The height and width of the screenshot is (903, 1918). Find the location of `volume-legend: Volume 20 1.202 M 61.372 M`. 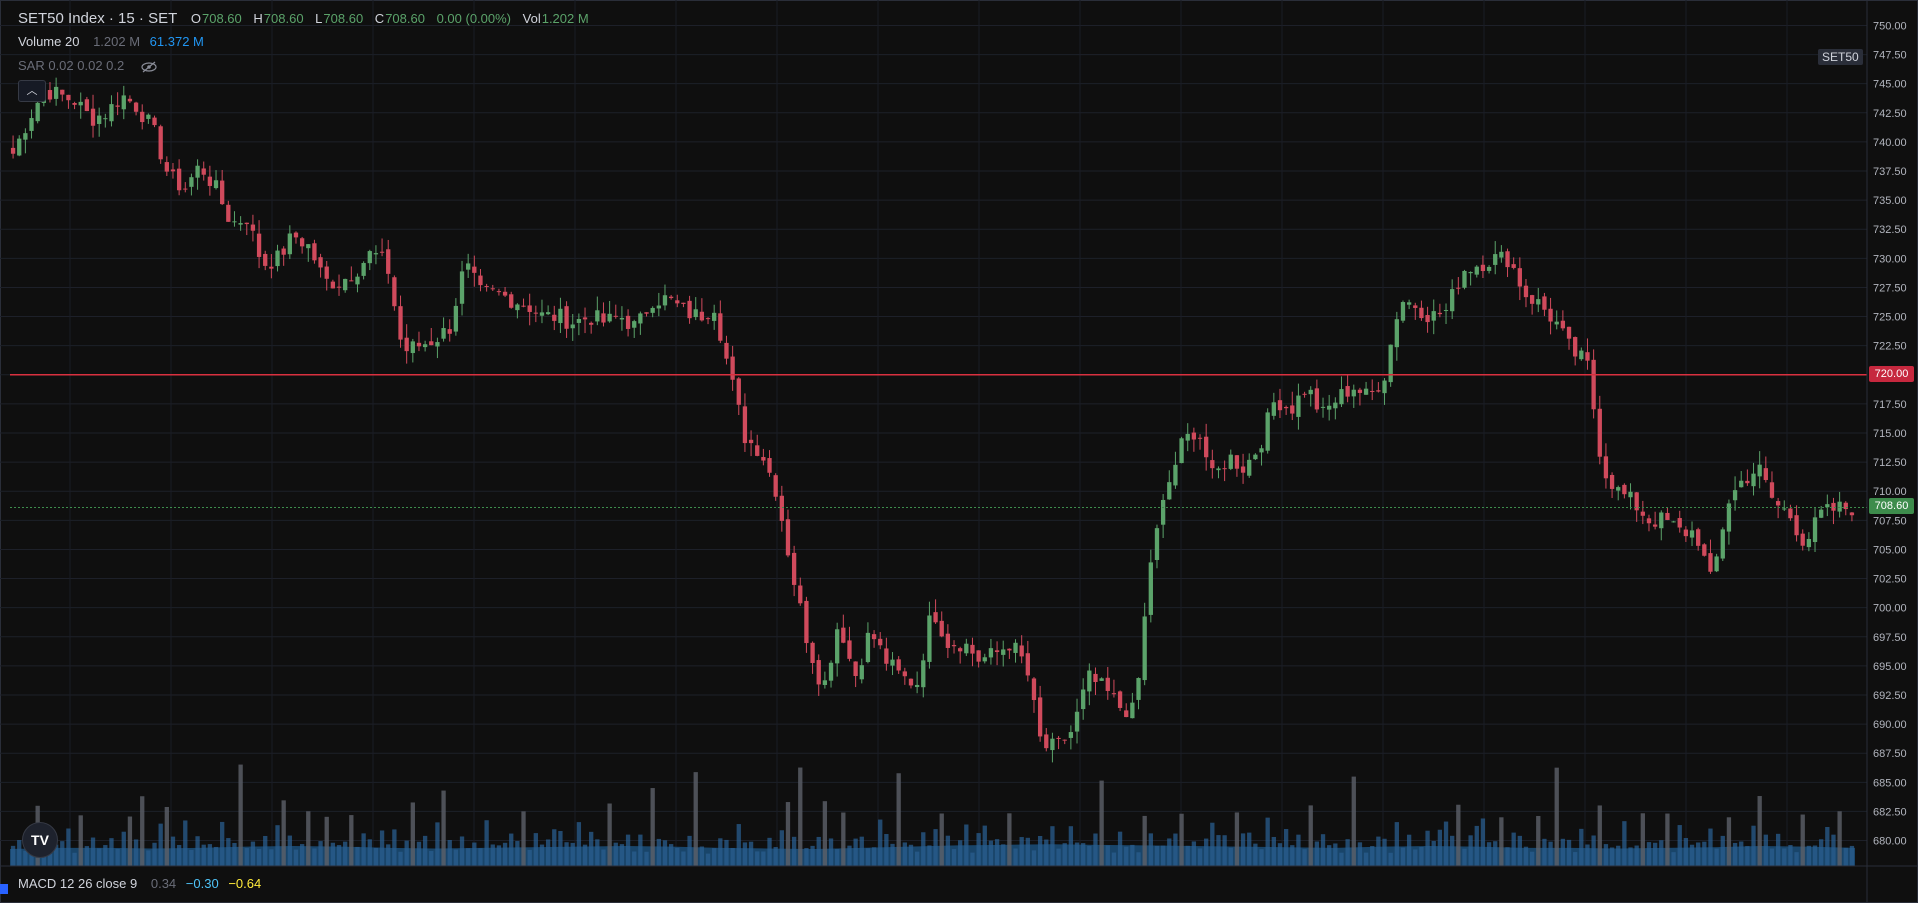

volume-legend: Volume 20 1.202 M 61.372 M is located at coordinates (113, 41).